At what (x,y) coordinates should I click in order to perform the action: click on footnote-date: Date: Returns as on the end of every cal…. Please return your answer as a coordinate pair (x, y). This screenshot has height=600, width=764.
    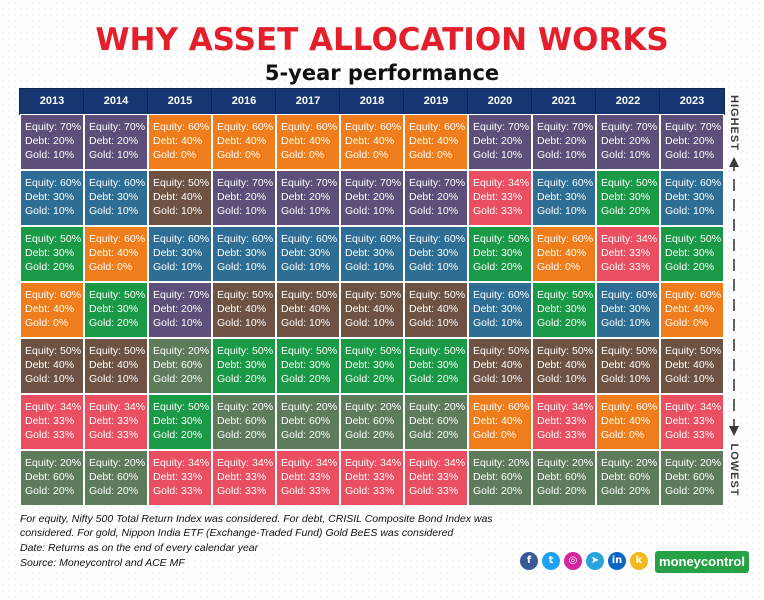
    Looking at the image, I should click on (139, 548).